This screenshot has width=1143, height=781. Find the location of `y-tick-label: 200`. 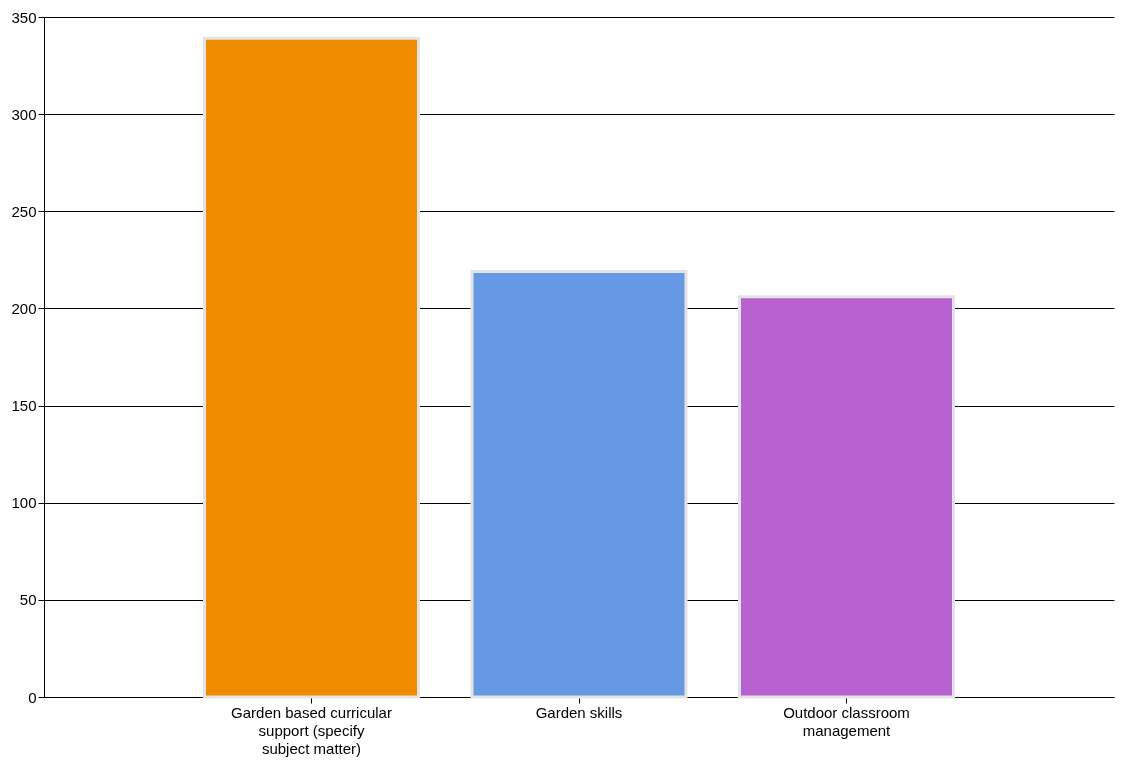

y-tick-label: 200 is located at coordinates (24, 308).